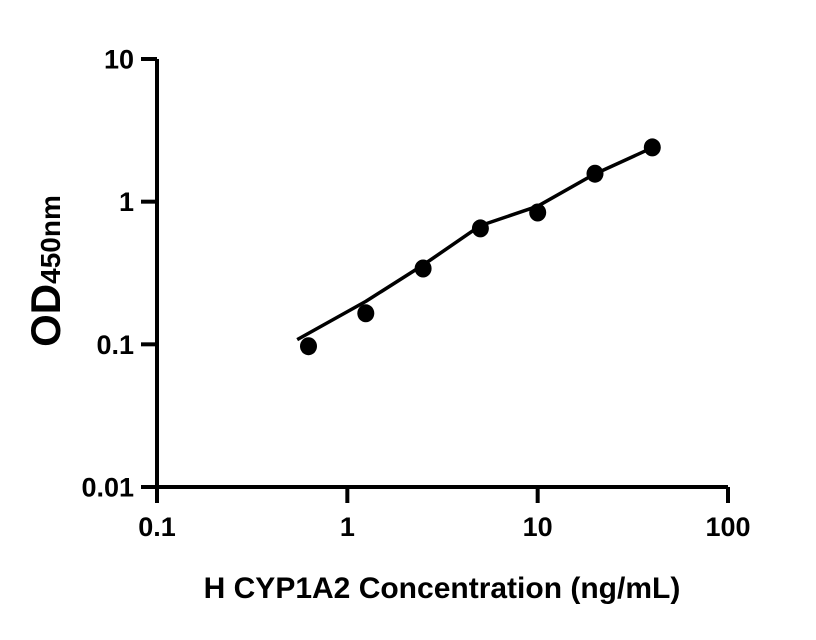  Describe the element at coordinates (157, 527) in the screenshot. I see `x-tick-label: 0.1` at that location.